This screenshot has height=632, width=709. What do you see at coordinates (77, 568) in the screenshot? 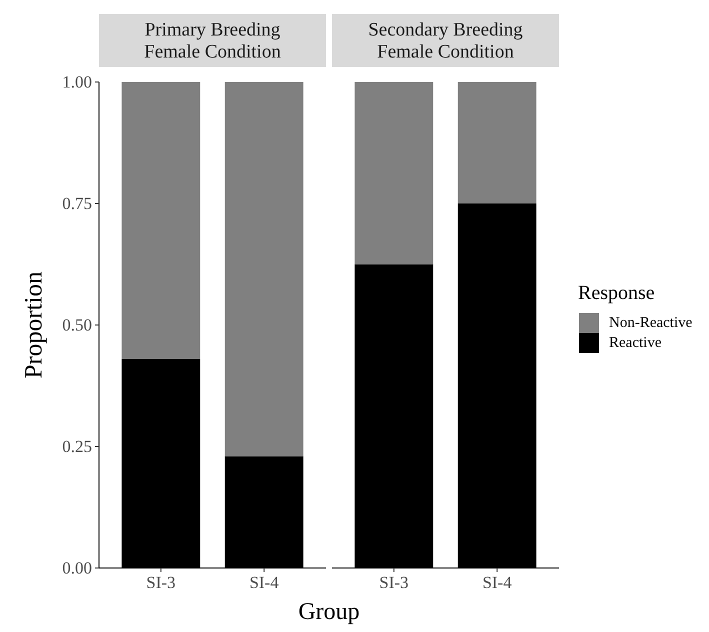
I see `y-tick-label: 0.00` at bounding box center [77, 568].